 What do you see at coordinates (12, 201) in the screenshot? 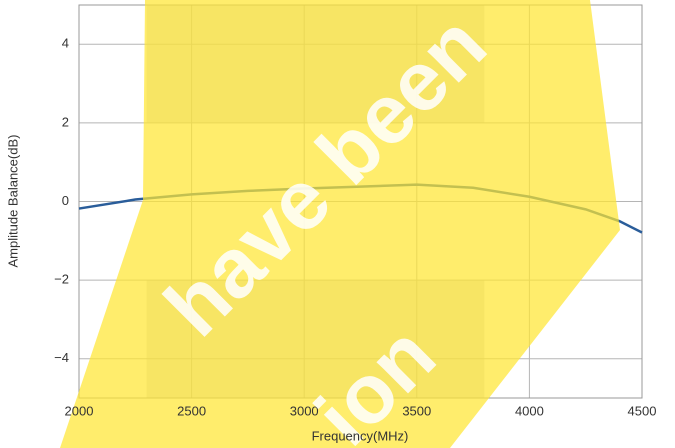
I see `y-axis-label: Amplitude Balance(dB)` at bounding box center [12, 201].